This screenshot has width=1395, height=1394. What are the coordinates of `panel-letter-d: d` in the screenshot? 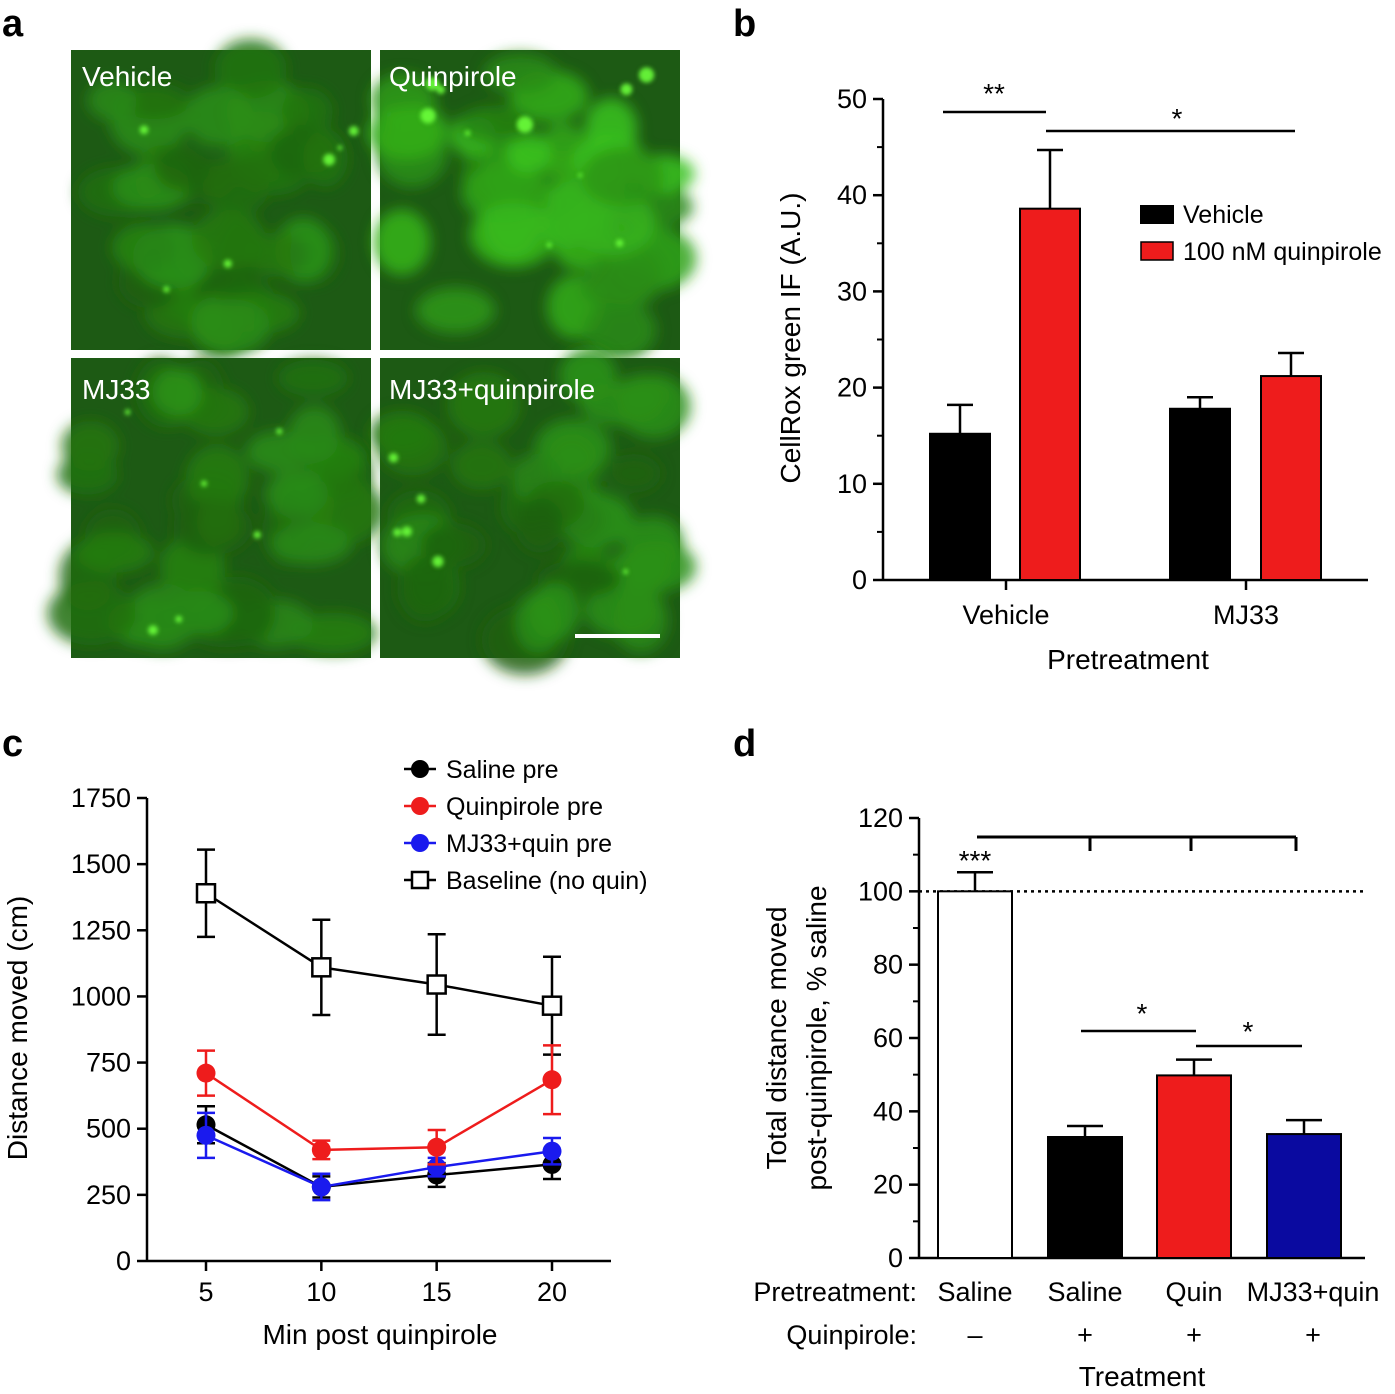 It's located at (744, 744).